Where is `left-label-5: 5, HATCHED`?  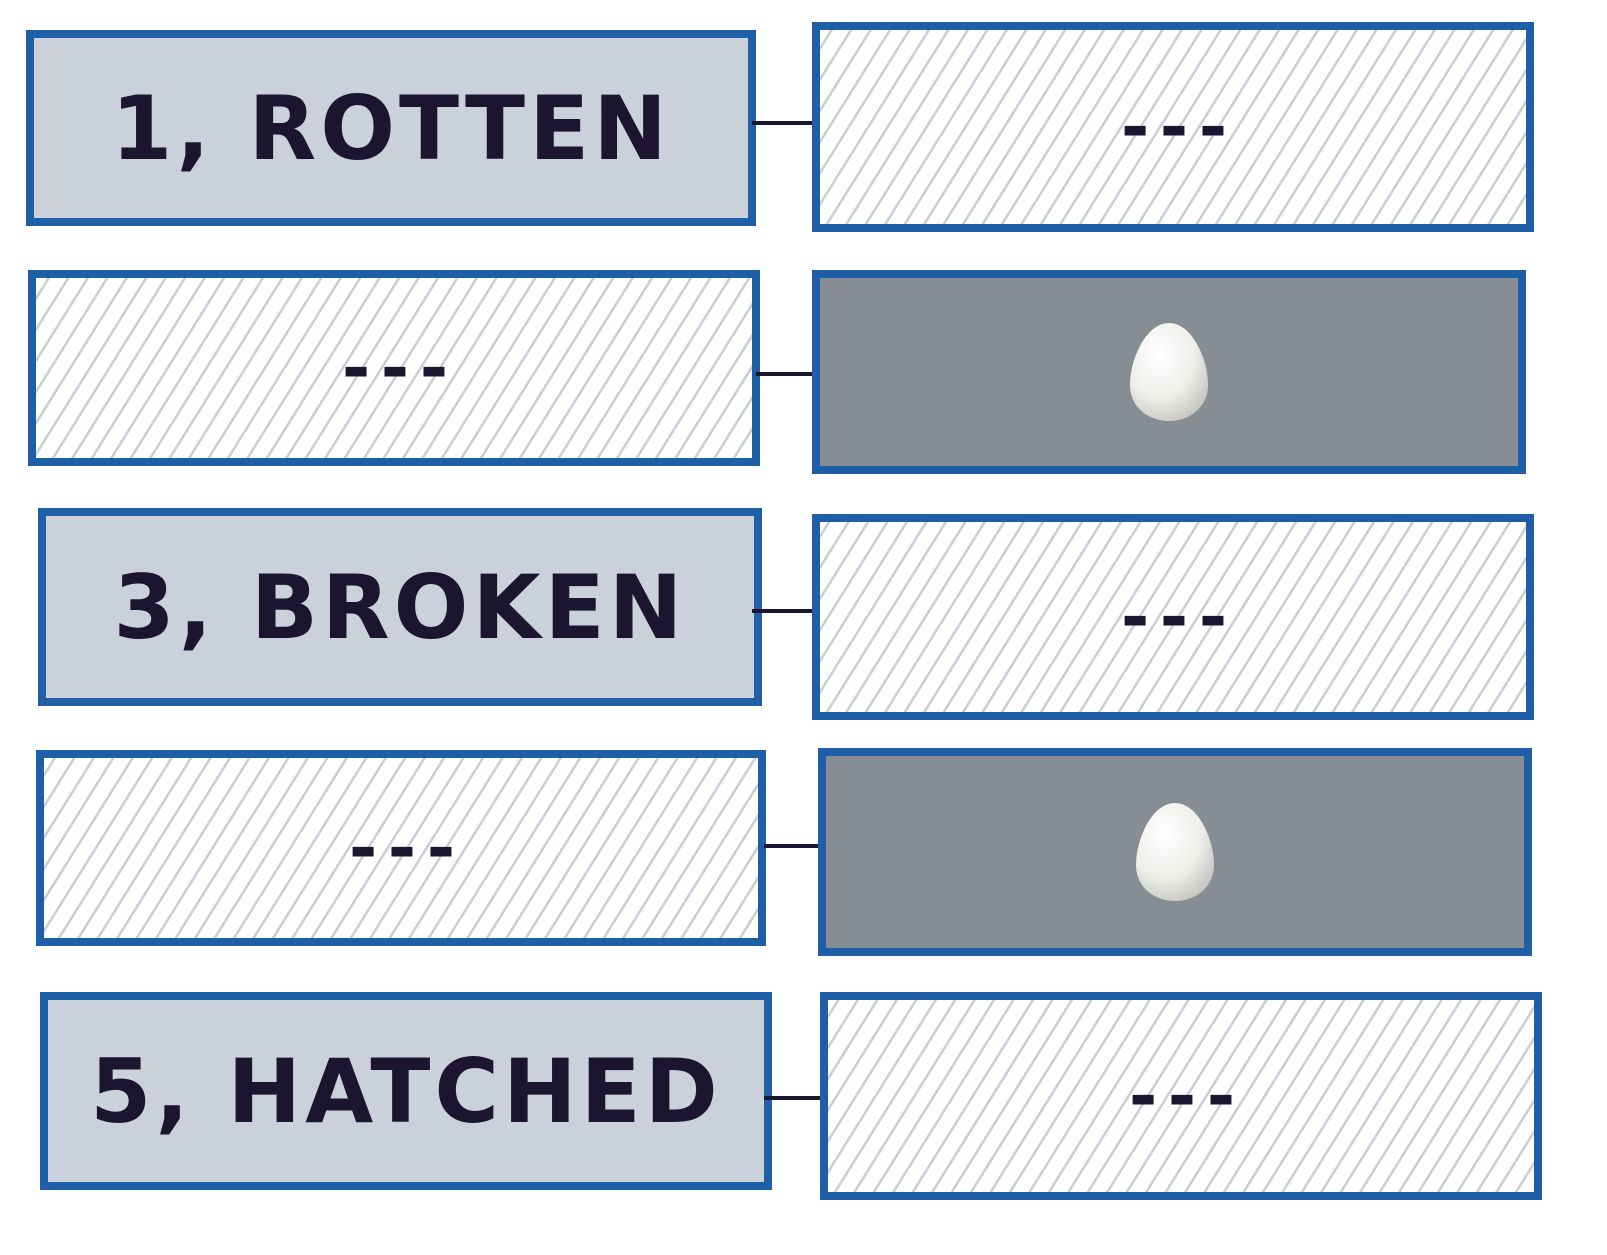 left-label-5: 5, HATCHED is located at coordinates (406, 1091).